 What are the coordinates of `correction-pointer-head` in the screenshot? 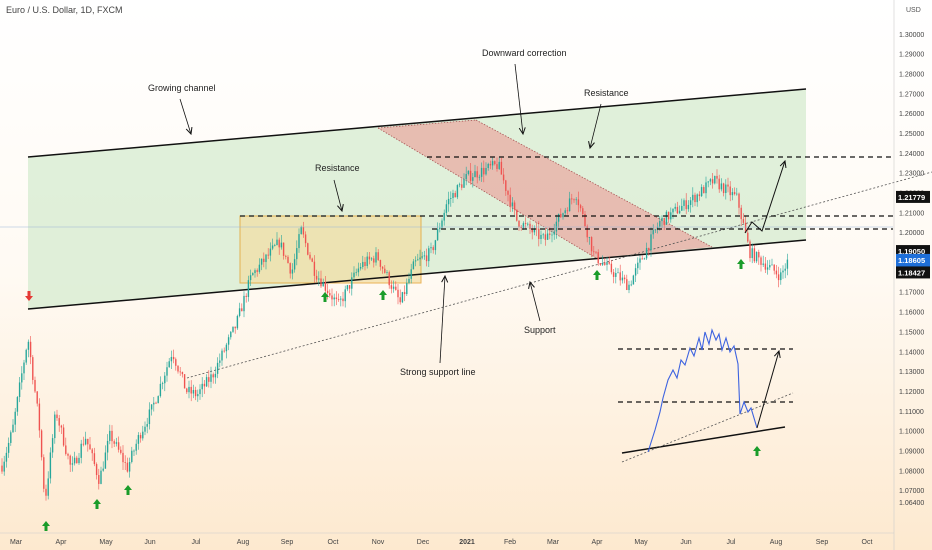 It's located at (522, 131).